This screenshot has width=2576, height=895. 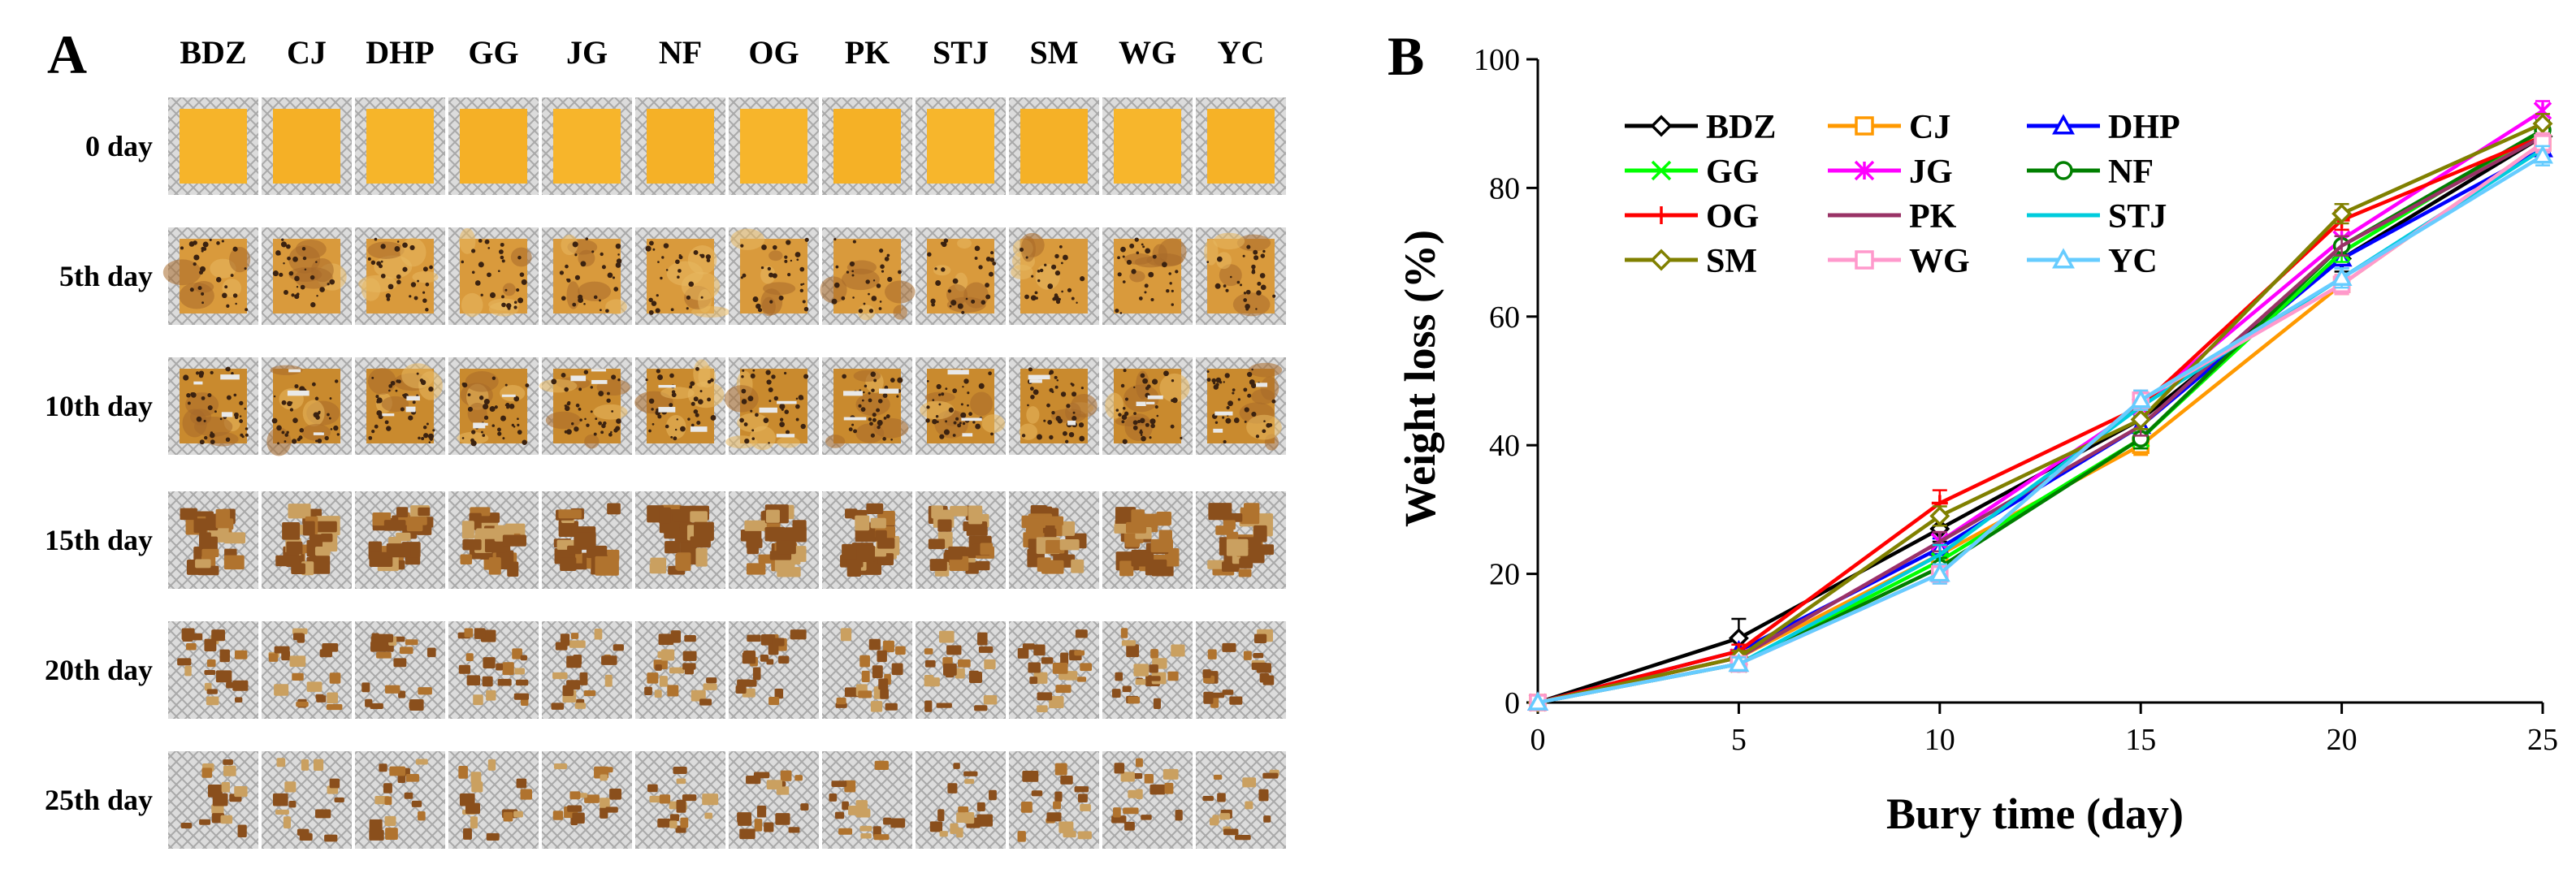 I want to click on legend-label: OG, so click(x=1732, y=217).